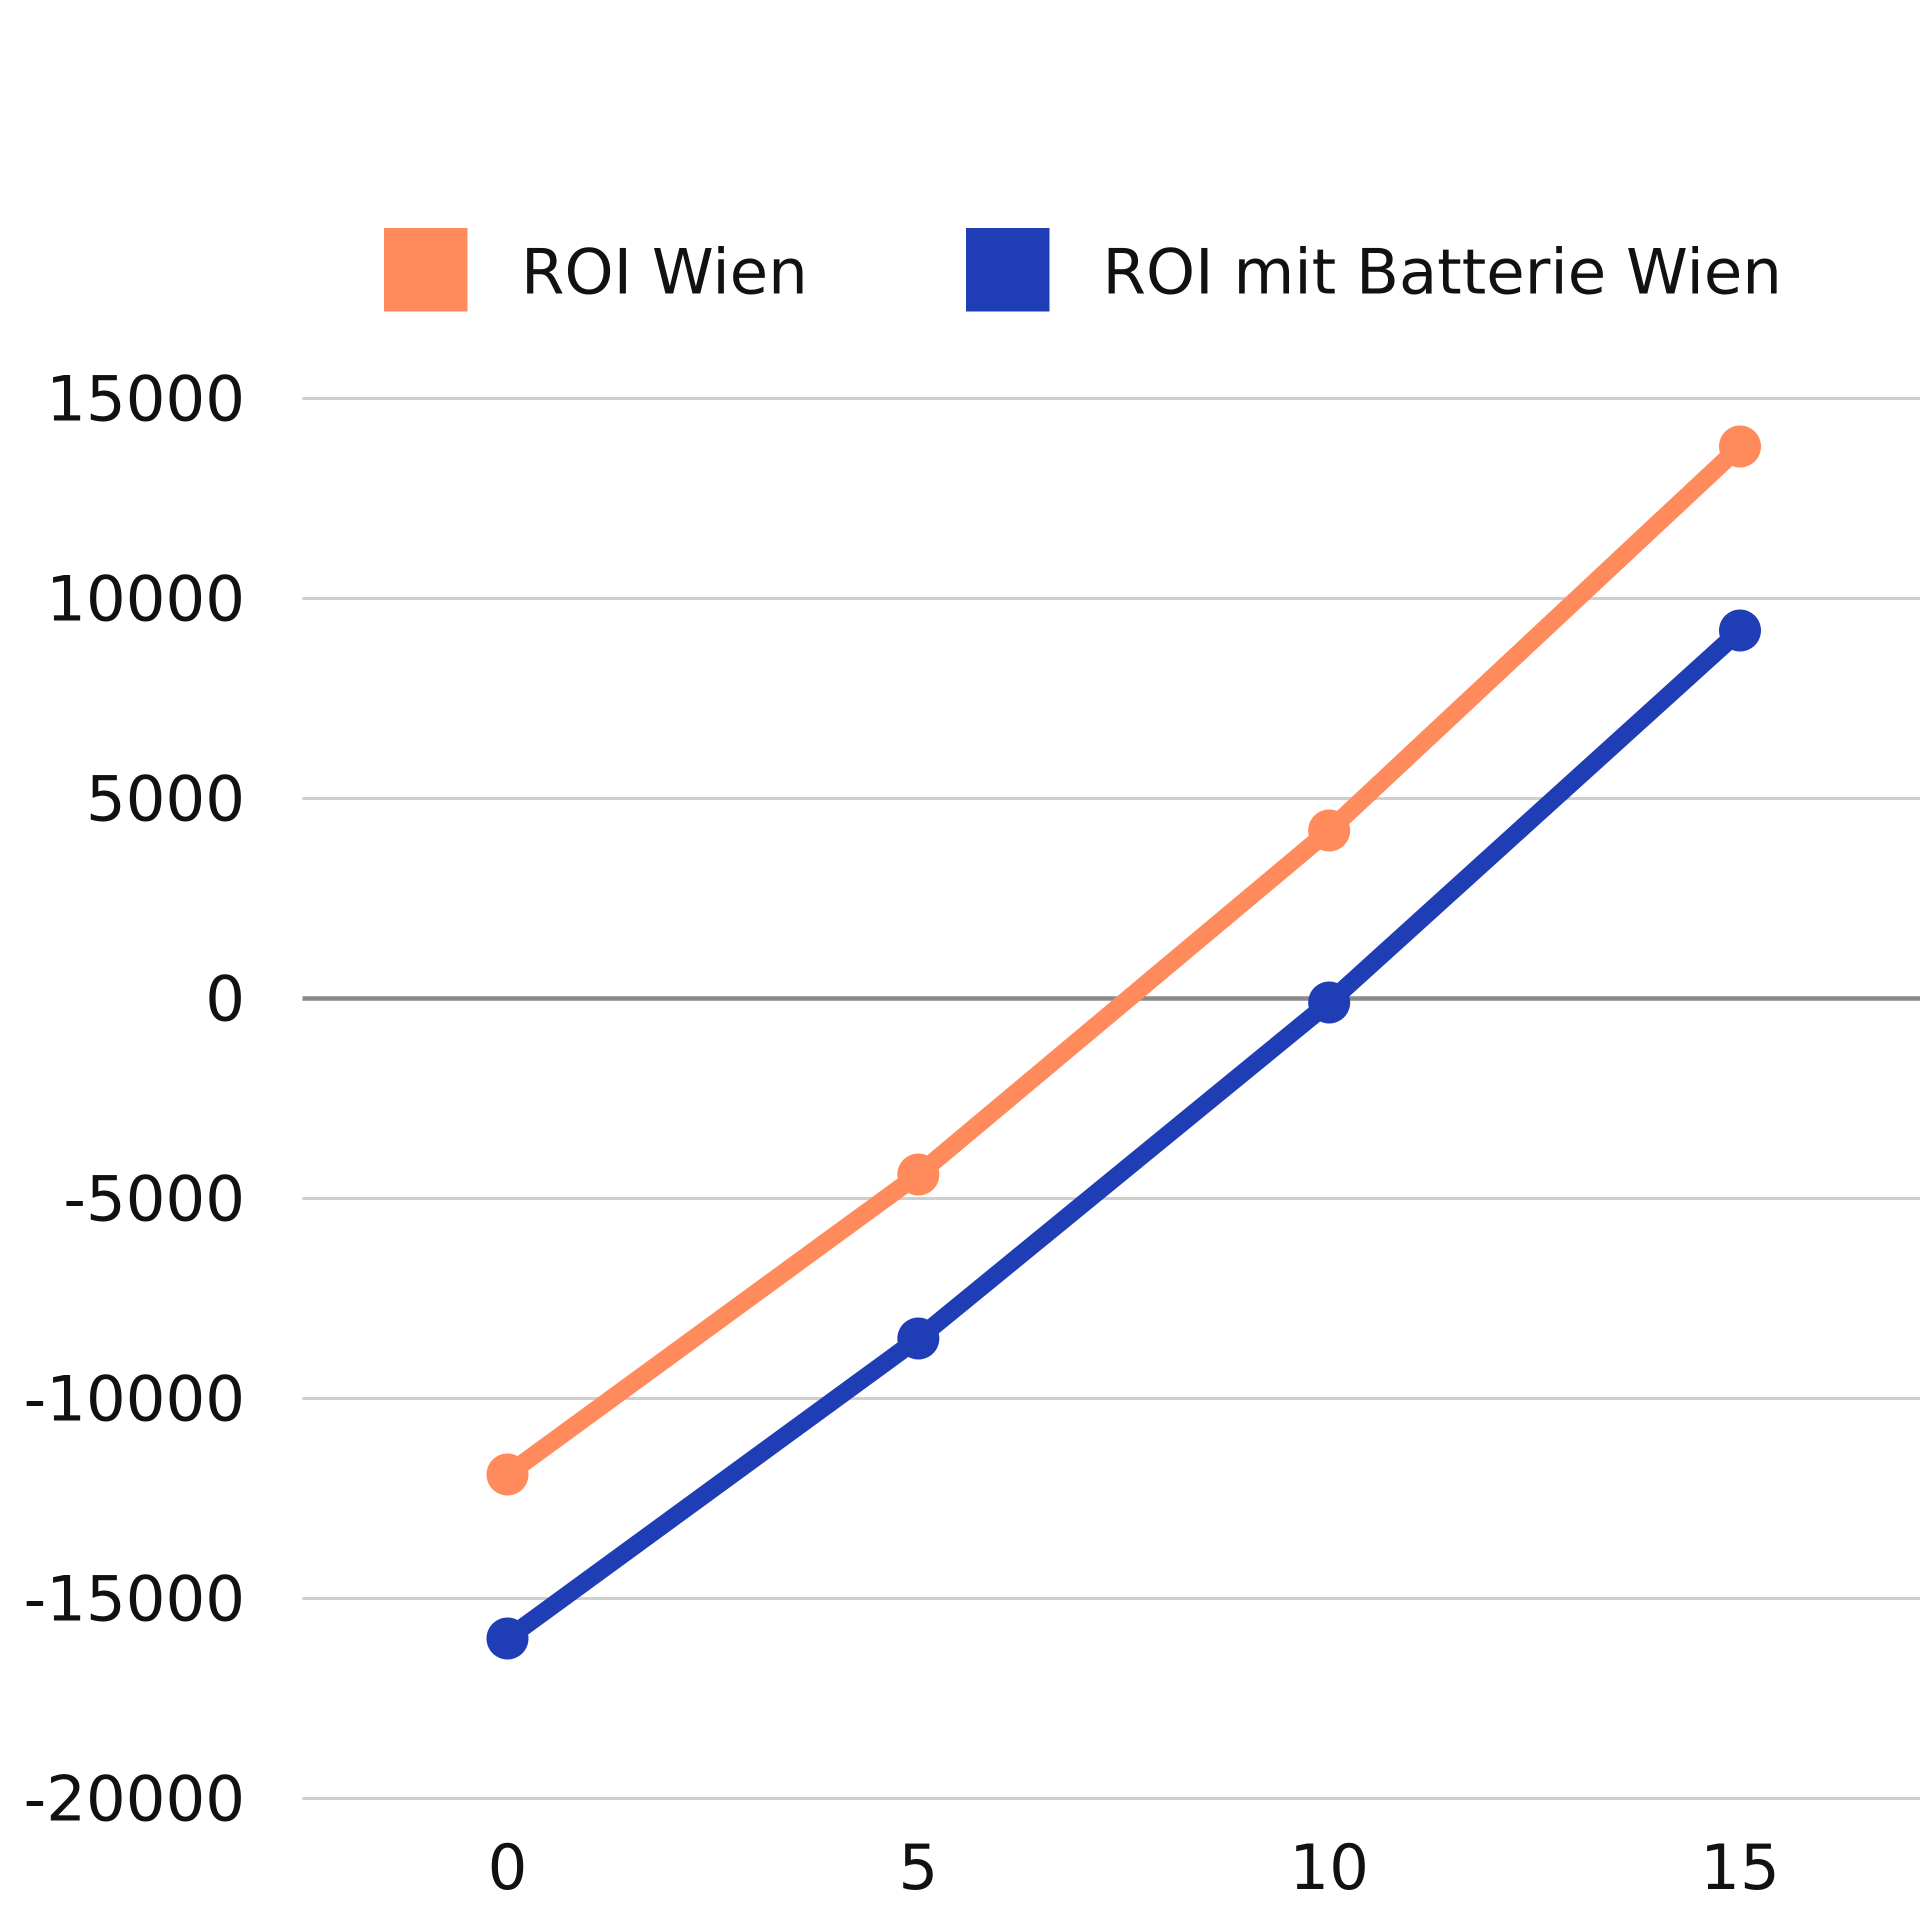 This screenshot has height=1932, width=1920. I want to click on legend-item: ROI Wien, so click(596, 270).